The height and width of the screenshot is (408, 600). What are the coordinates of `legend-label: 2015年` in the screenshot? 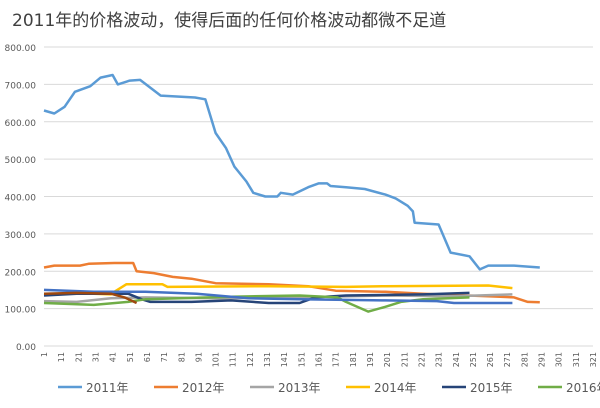 It's located at (491, 388).